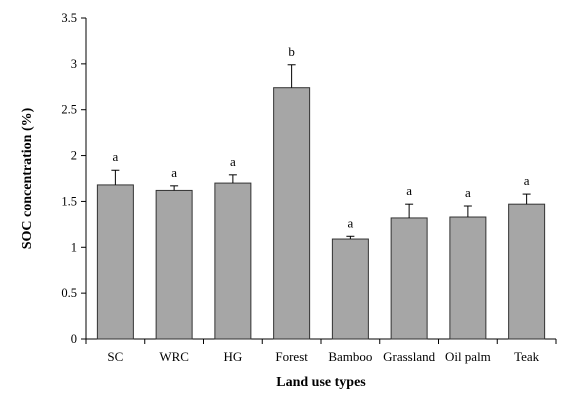 The image size is (571, 410). What do you see at coordinates (69, 201) in the screenshot?
I see `y-tick-label: 1.5` at bounding box center [69, 201].